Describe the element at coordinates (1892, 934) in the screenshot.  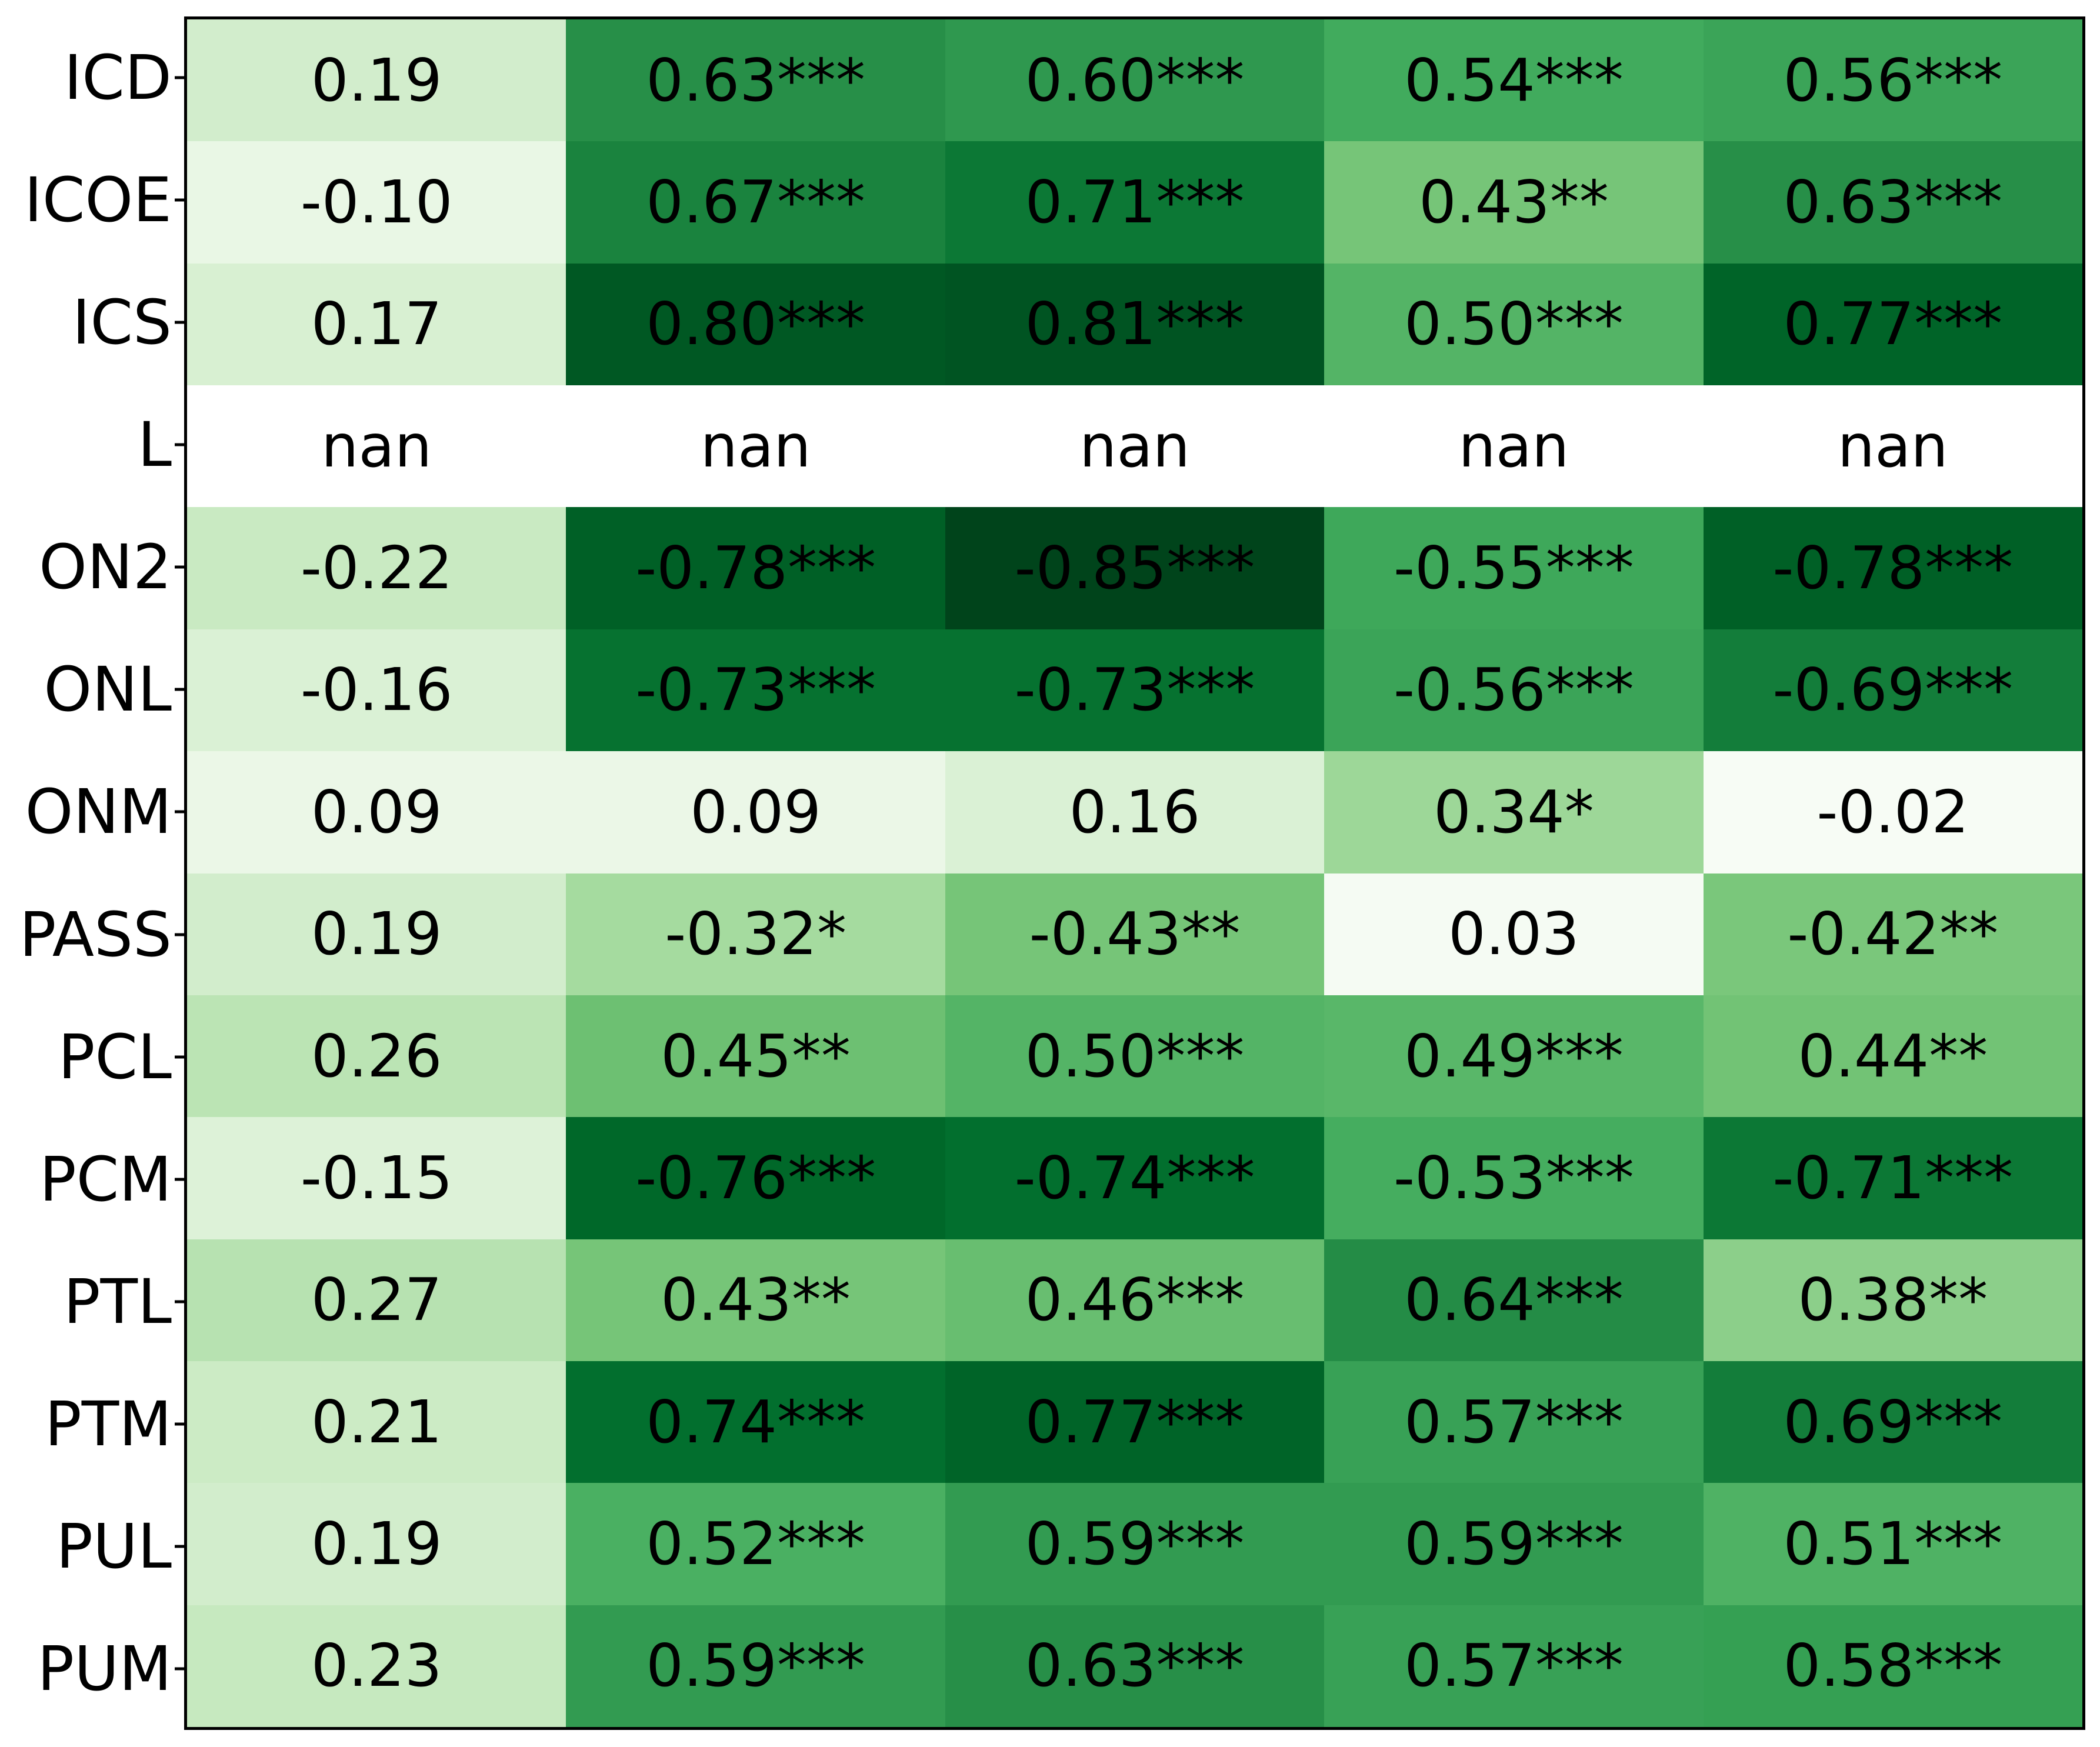
I see `heatmap-cell: -0.42**` at that location.